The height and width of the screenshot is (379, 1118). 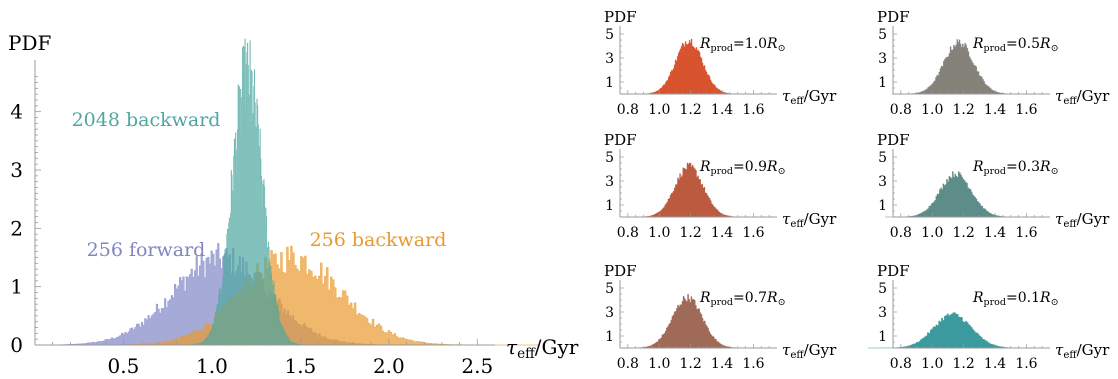 I want to click on r-value: =0.3, so click(x=1023, y=167).